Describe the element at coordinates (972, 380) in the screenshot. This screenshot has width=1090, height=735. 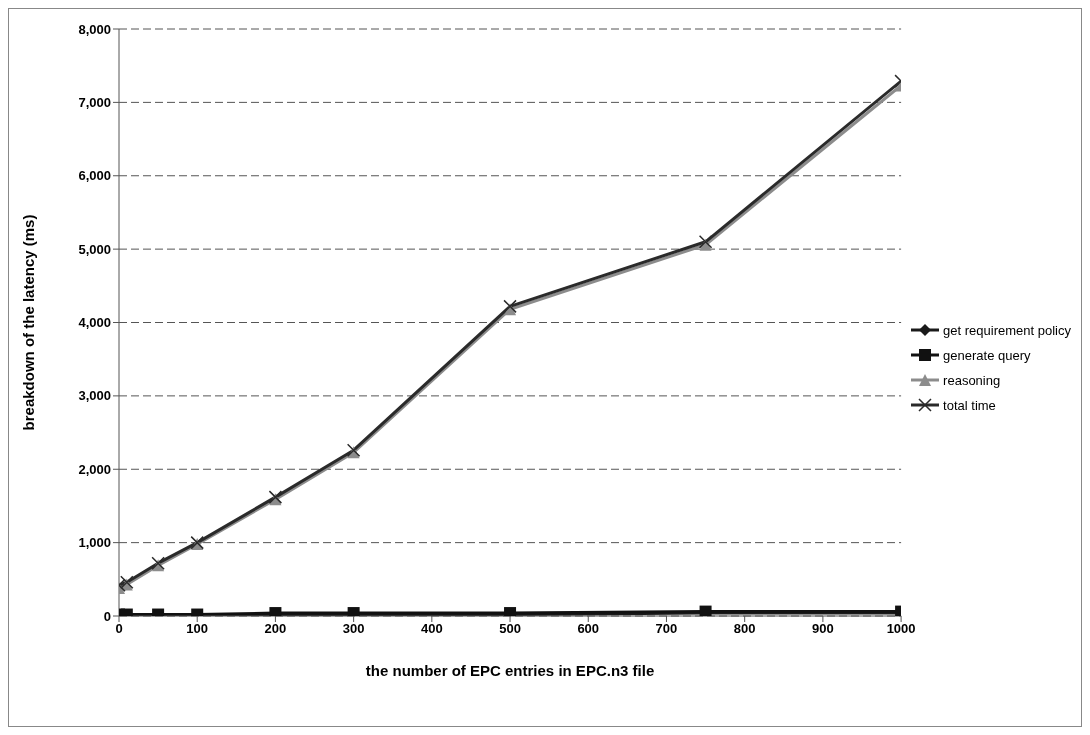
I see `legend-label: reasoning` at that location.